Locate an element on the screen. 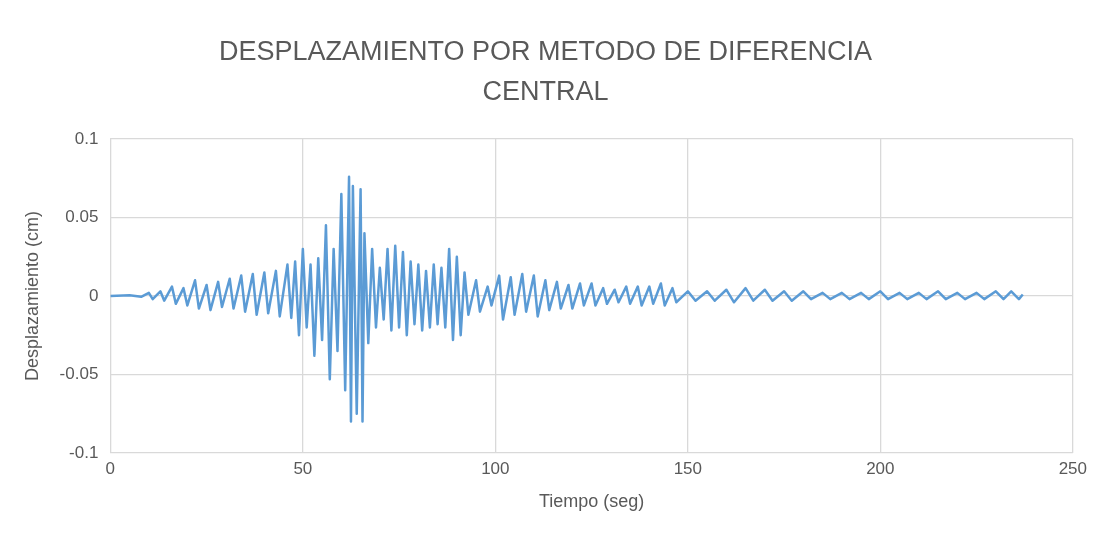  x-axis-title: Tiempo (seg) is located at coordinates (591, 501).